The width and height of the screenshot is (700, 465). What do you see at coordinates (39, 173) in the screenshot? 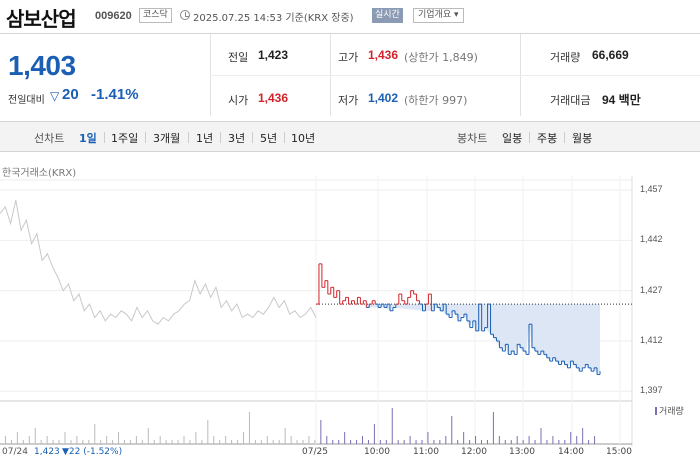
I see `data-source: 한국거래소(KRX)` at bounding box center [39, 173].